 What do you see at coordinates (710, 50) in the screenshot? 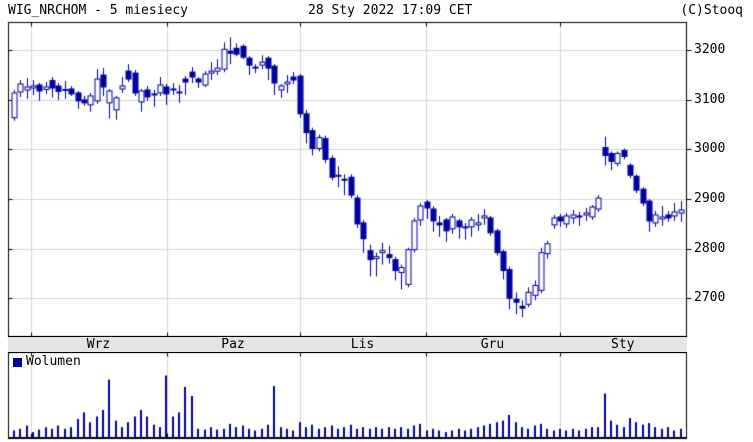
I see `y-axis-tick-label: 3200` at bounding box center [710, 50].